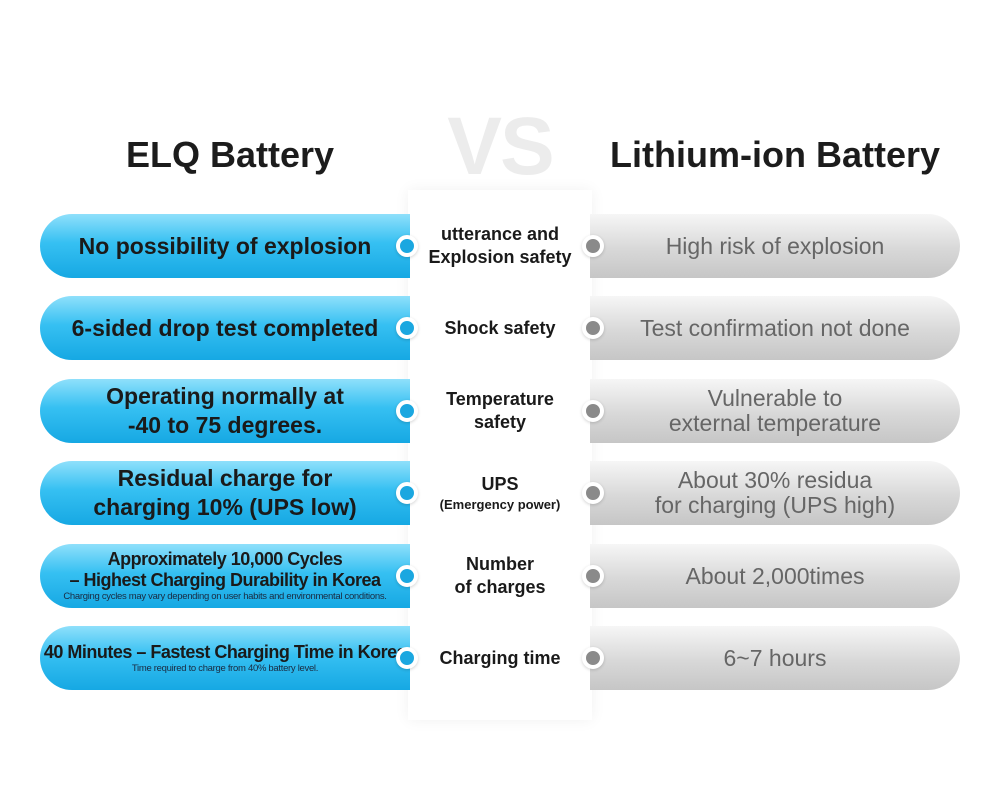 This screenshot has width=1000, height=800. I want to click on elq-feature-text: charging 10% (UPS low), so click(225, 507).